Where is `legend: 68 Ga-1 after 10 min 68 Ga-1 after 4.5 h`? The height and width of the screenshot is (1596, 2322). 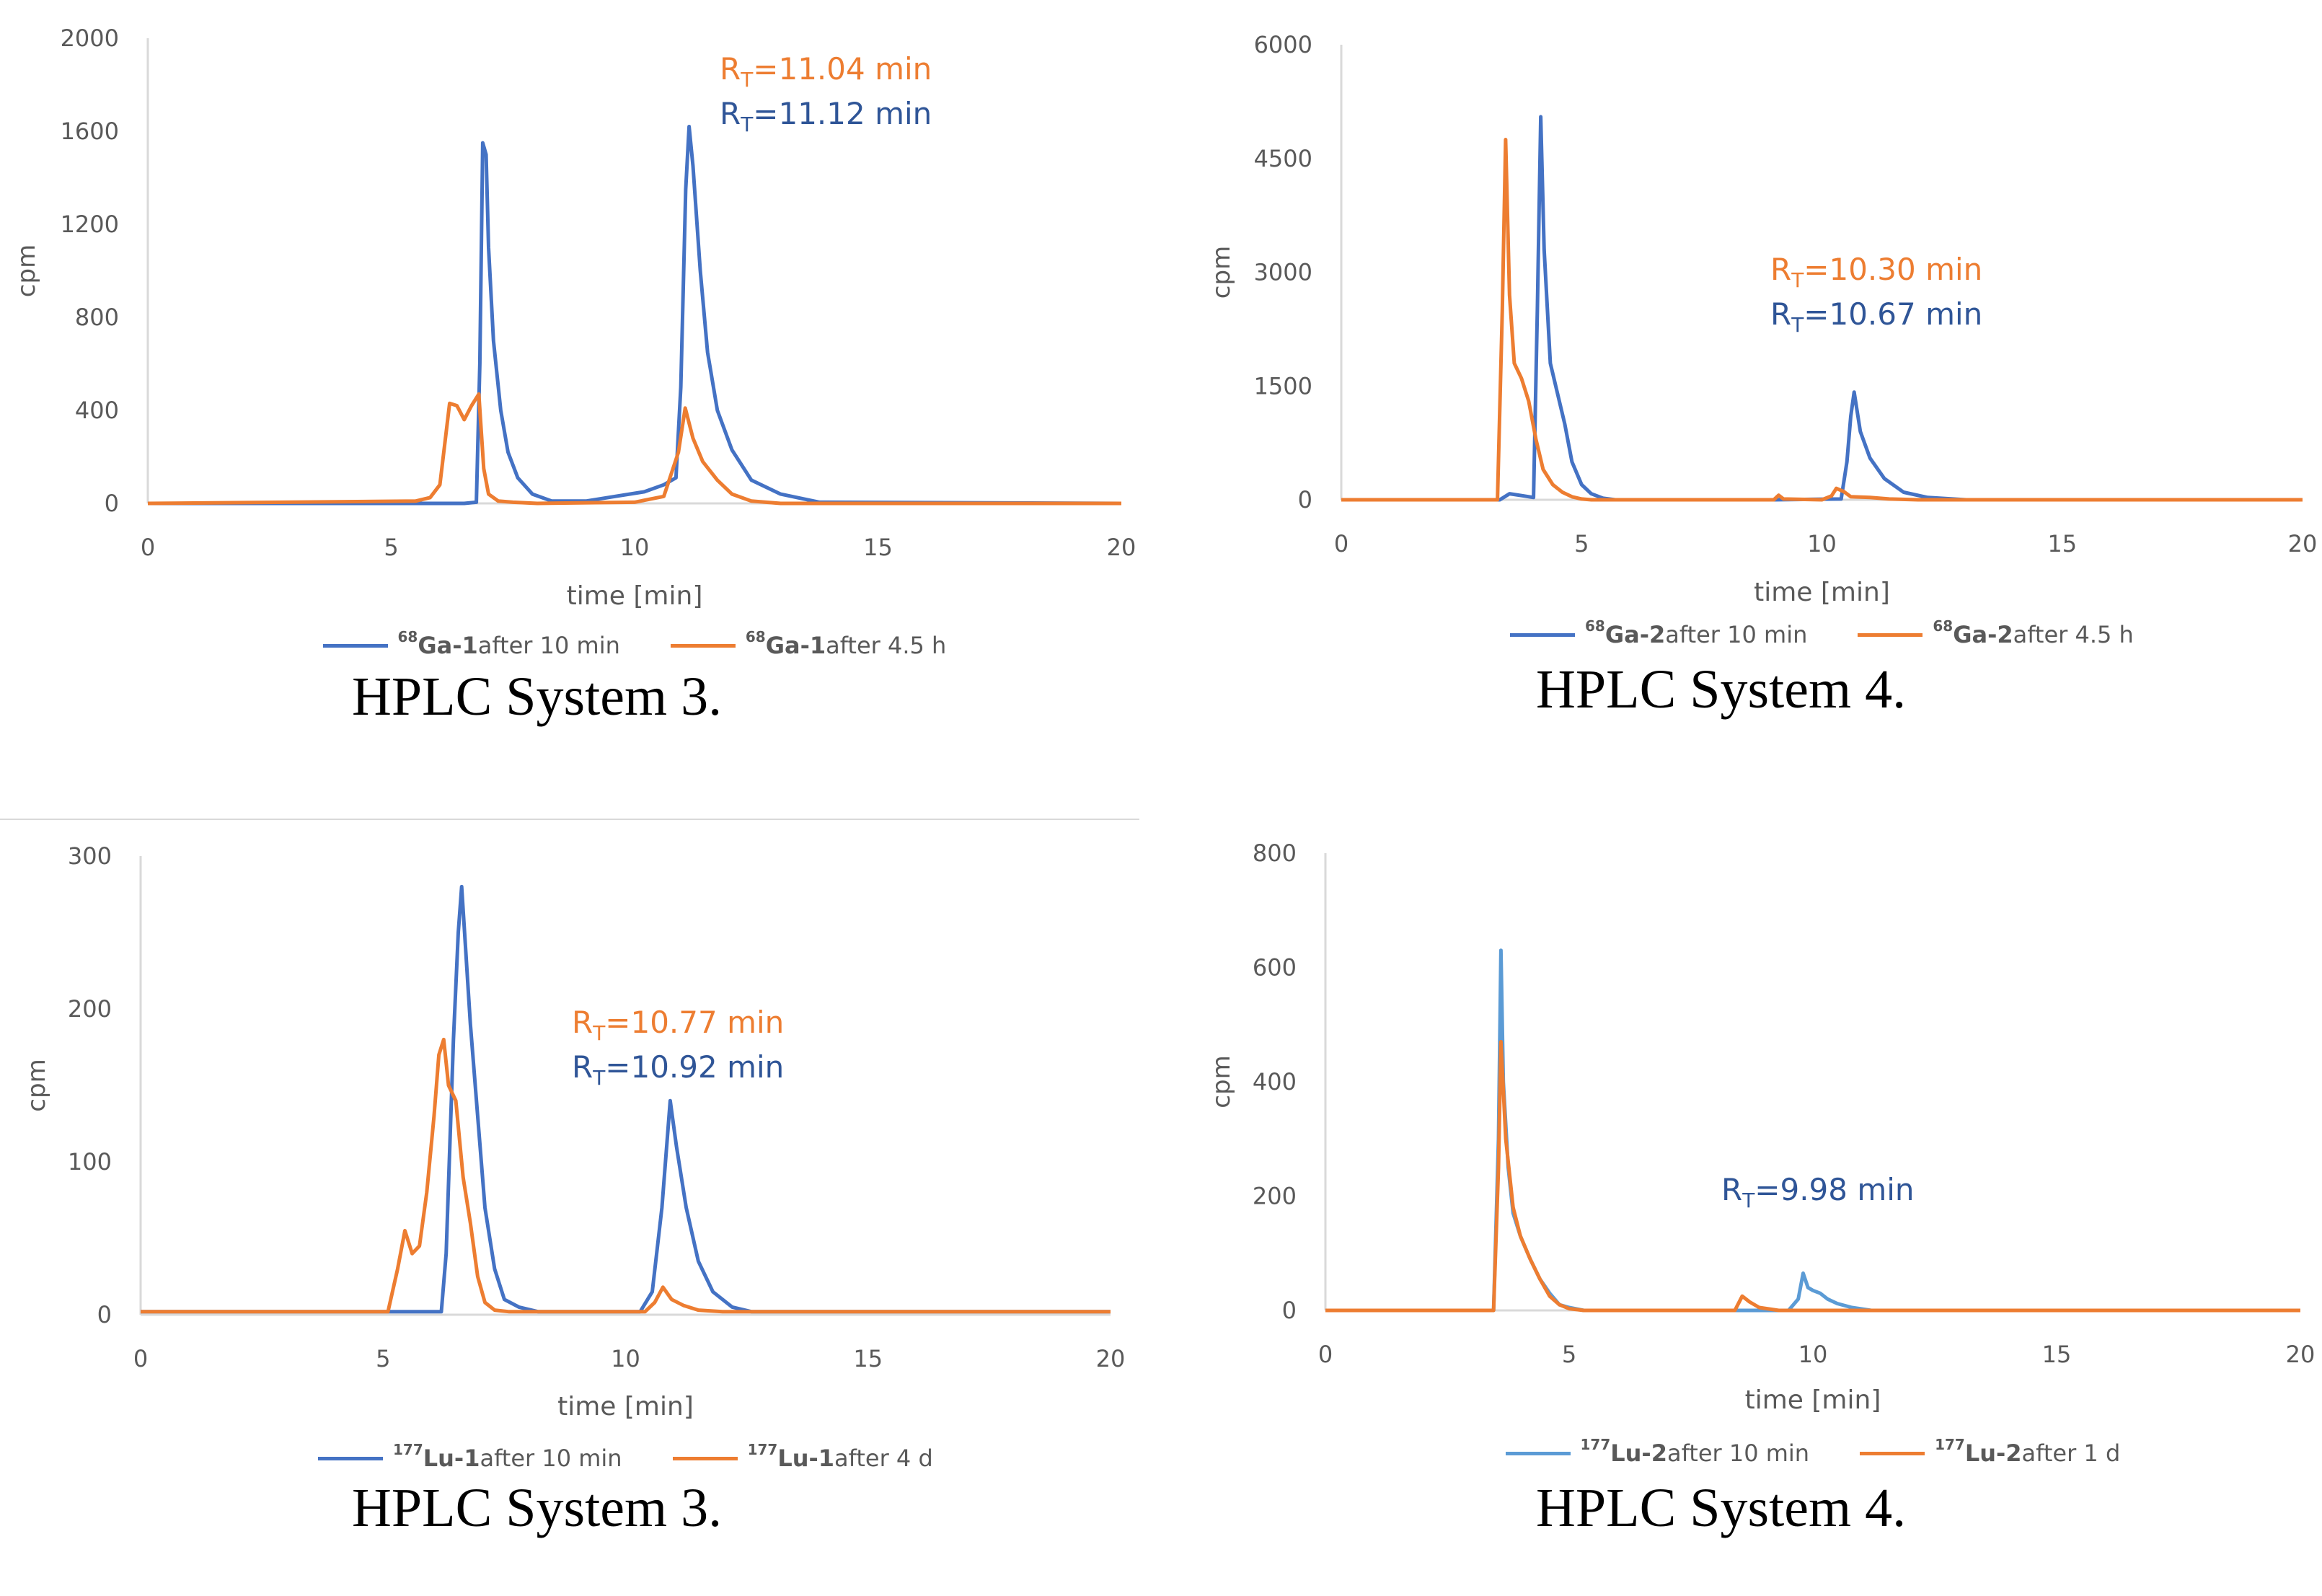 legend: 68 Ga-1 after 10 min 68 Ga-1 after 4.5 h is located at coordinates (634, 643).